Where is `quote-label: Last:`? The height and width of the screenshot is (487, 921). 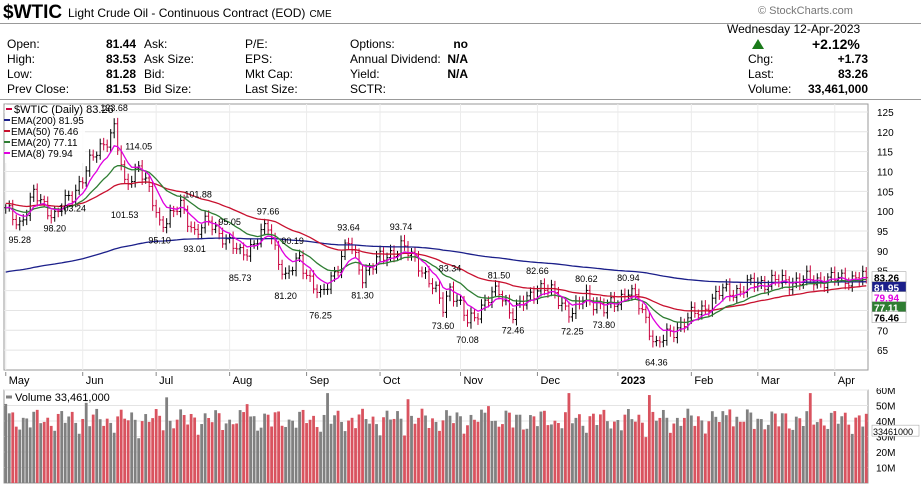 quote-label: Last: is located at coordinates (761, 74).